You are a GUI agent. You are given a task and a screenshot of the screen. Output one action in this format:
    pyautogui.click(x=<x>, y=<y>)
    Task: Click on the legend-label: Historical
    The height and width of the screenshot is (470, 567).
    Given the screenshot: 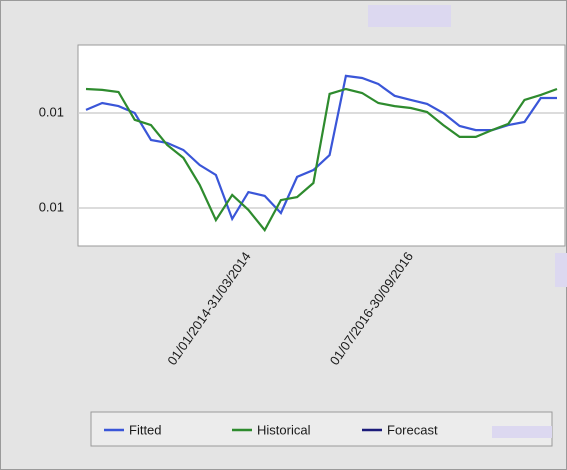 What is the action you would take?
    pyautogui.click(x=284, y=429)
    